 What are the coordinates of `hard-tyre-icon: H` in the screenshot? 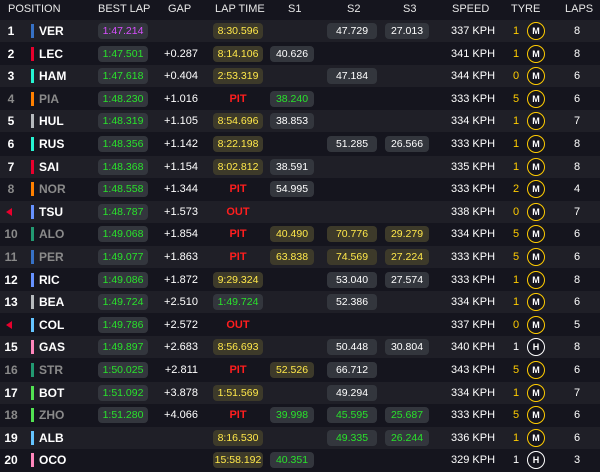 It's located at (536, 460).